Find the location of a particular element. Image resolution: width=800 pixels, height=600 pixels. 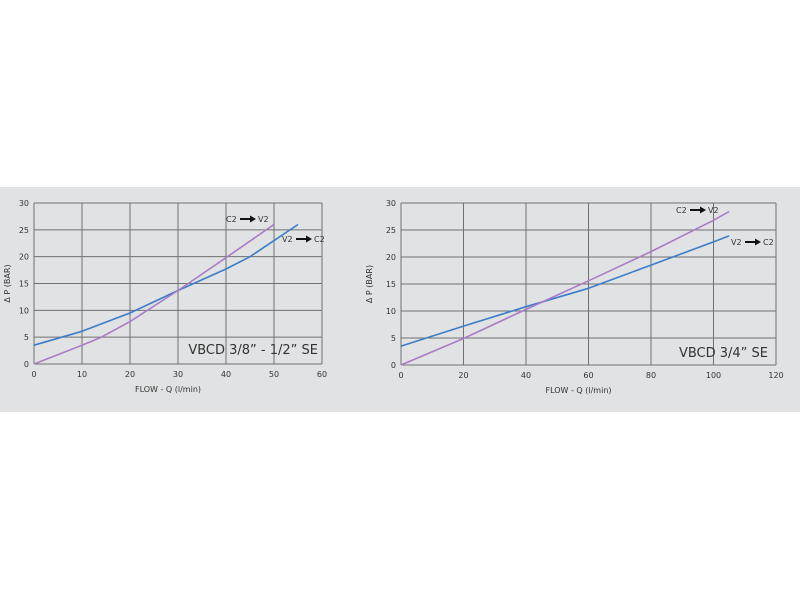

x-tick-label: 30 is located at coordinates (178, 374).